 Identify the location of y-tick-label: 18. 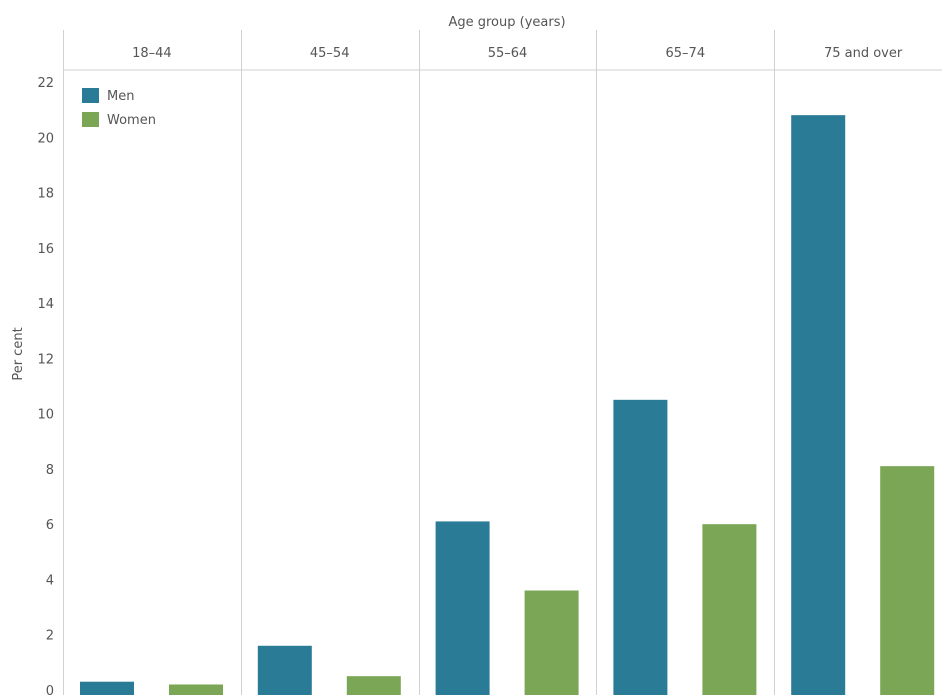
(45, 194).